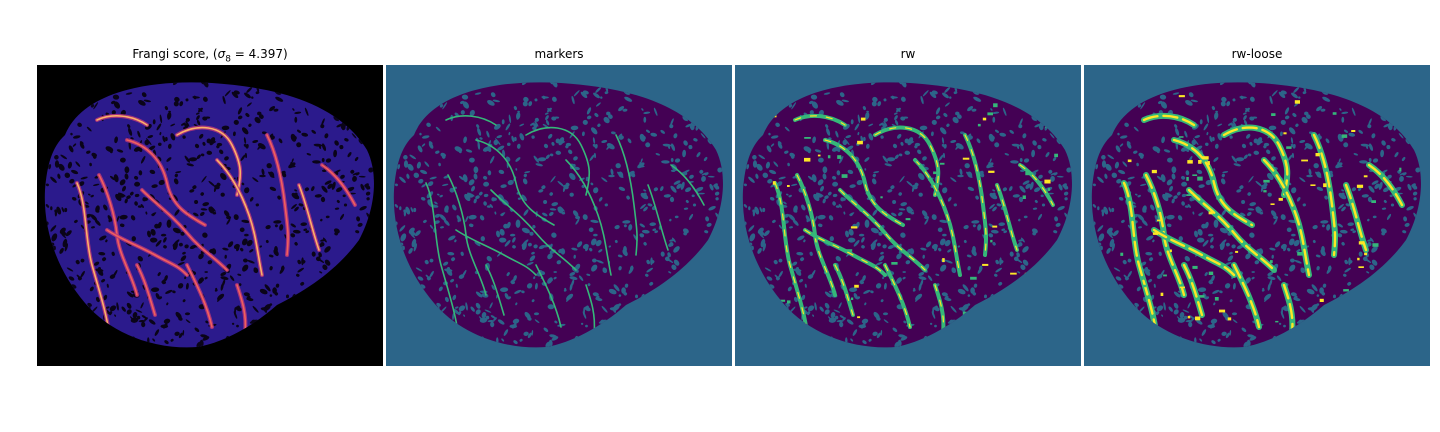 The image size is (1440, 432). Describe the element at coordinates (210, 56) in the screenshot. I see `panel-title-frangi: Frangi score, (σ8 = 4.397)` at that location.